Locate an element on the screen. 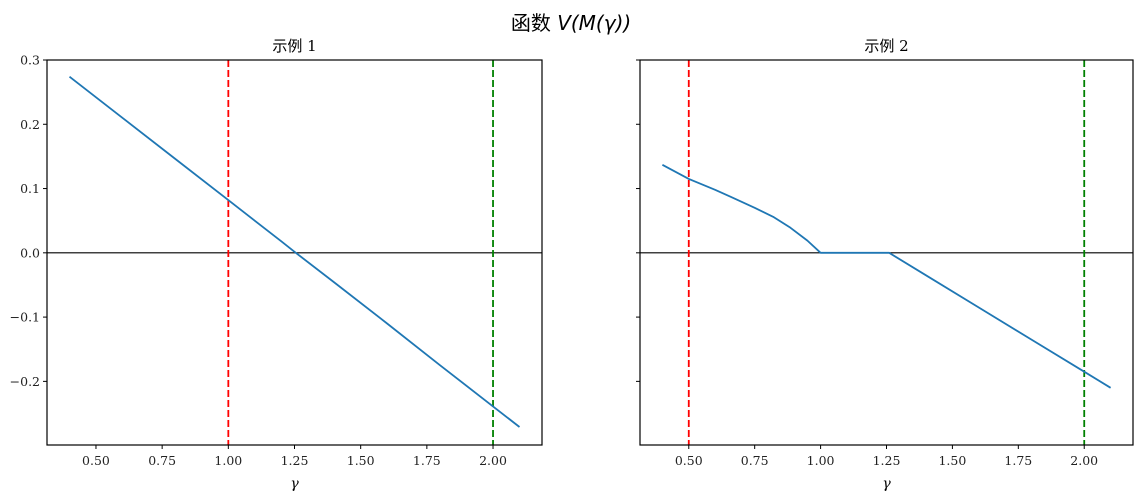 Image resolution: width=1143 pixels, height=502 pixels. figure-suptitle: 函数 V(M(γ)) is located at coordinates (571, 23).